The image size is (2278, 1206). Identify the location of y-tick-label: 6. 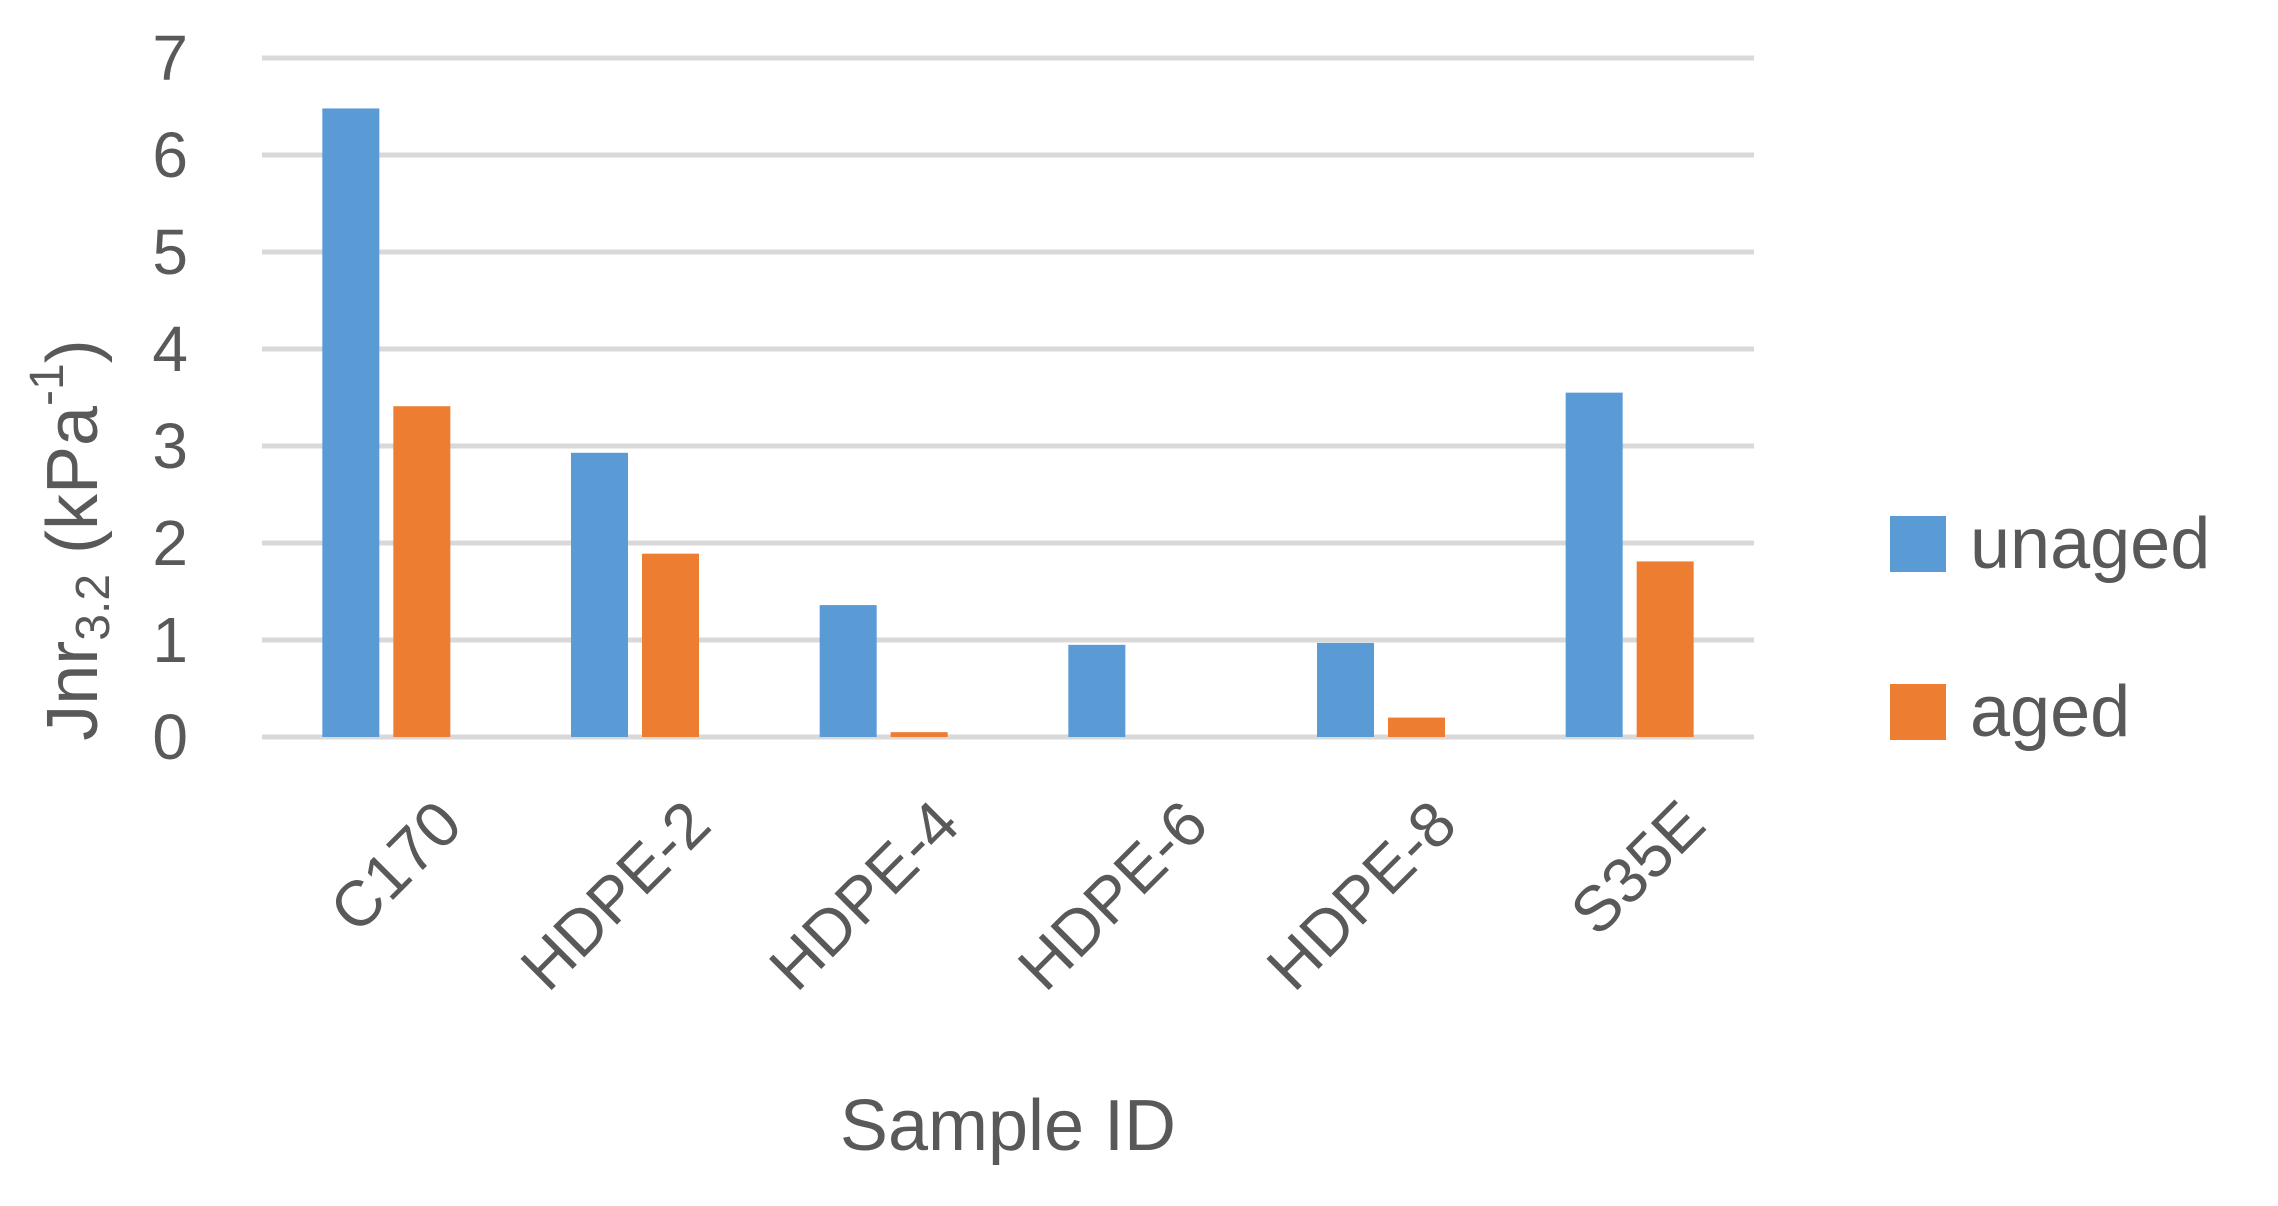
(170, 155).